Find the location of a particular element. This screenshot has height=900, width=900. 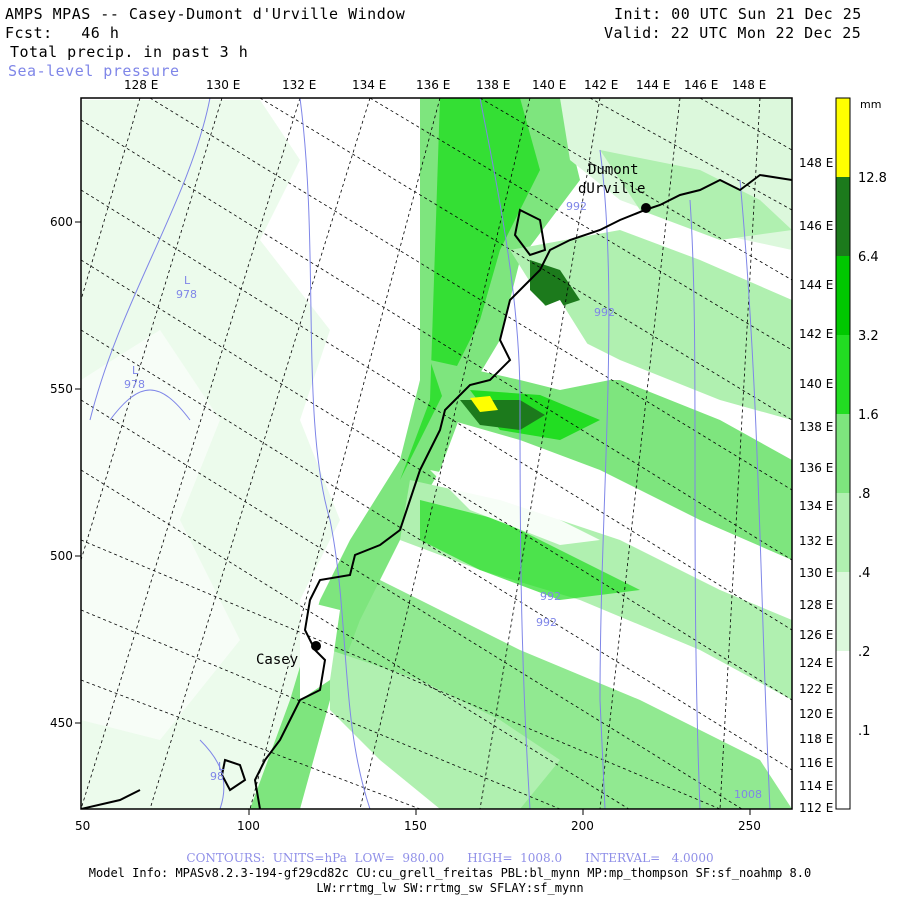

station-dumont-durville: Dumont dUrville is located at coordinates (614, 187).